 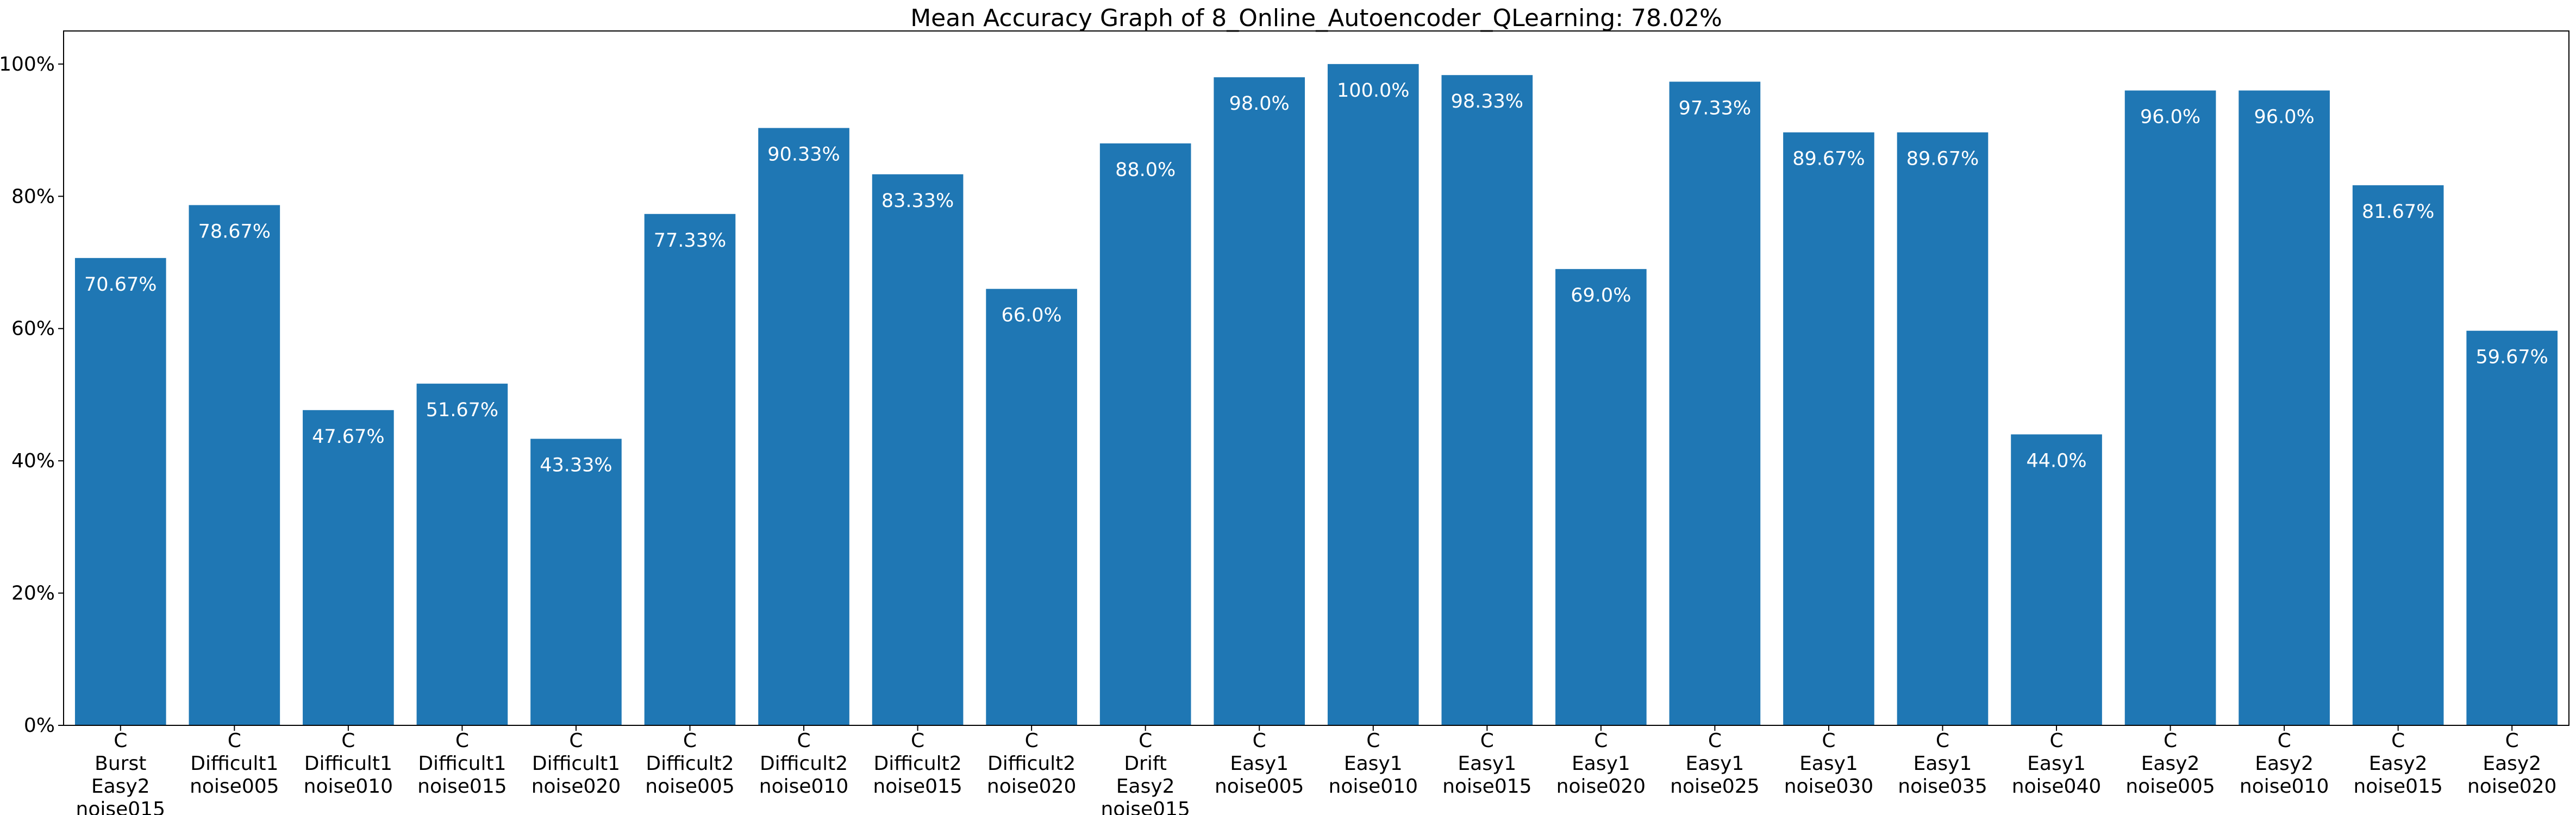 What do you see at coordinates (1373, 91) in the screenshot?
I see `bar-value-label: 100.0%` at bounding box center [1373, 91].